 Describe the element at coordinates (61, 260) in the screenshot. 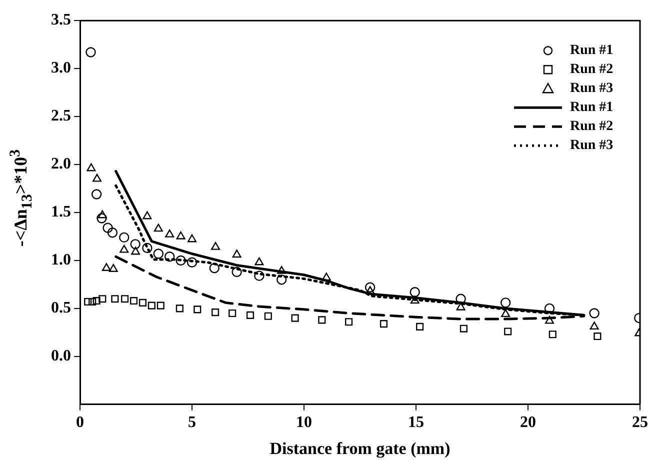

I see `y-tick-label: 1.0` at that location.